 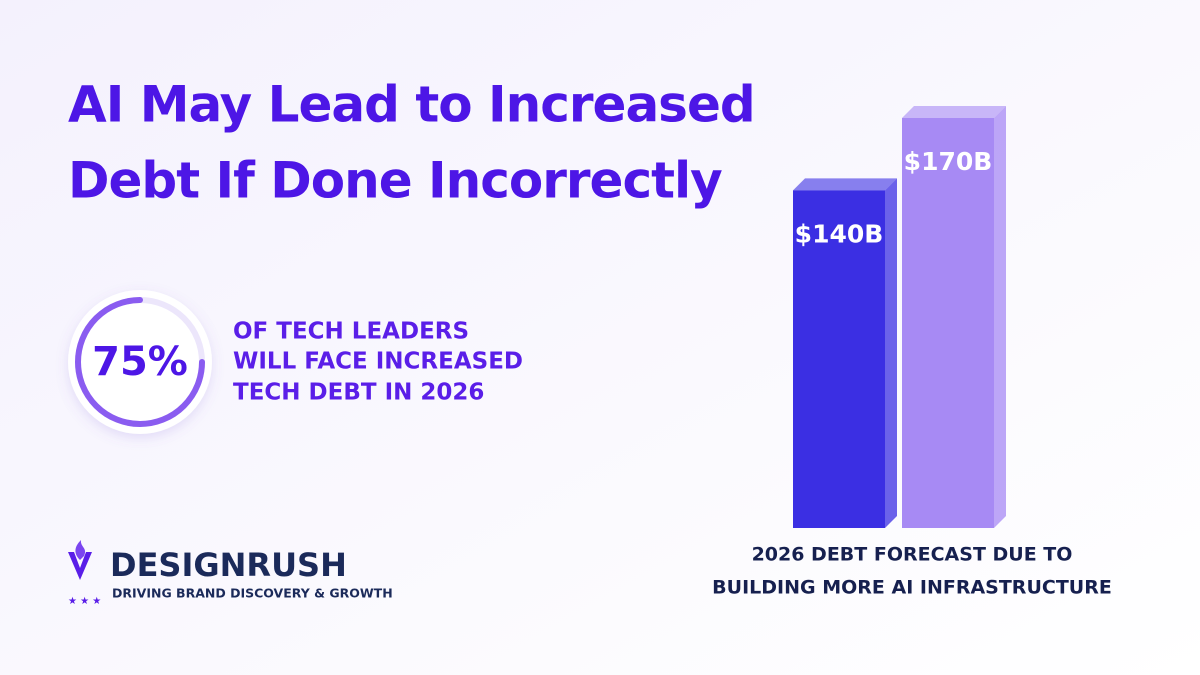 I want to click on logo: ★ ★ ★, so click(x=84, y=573).